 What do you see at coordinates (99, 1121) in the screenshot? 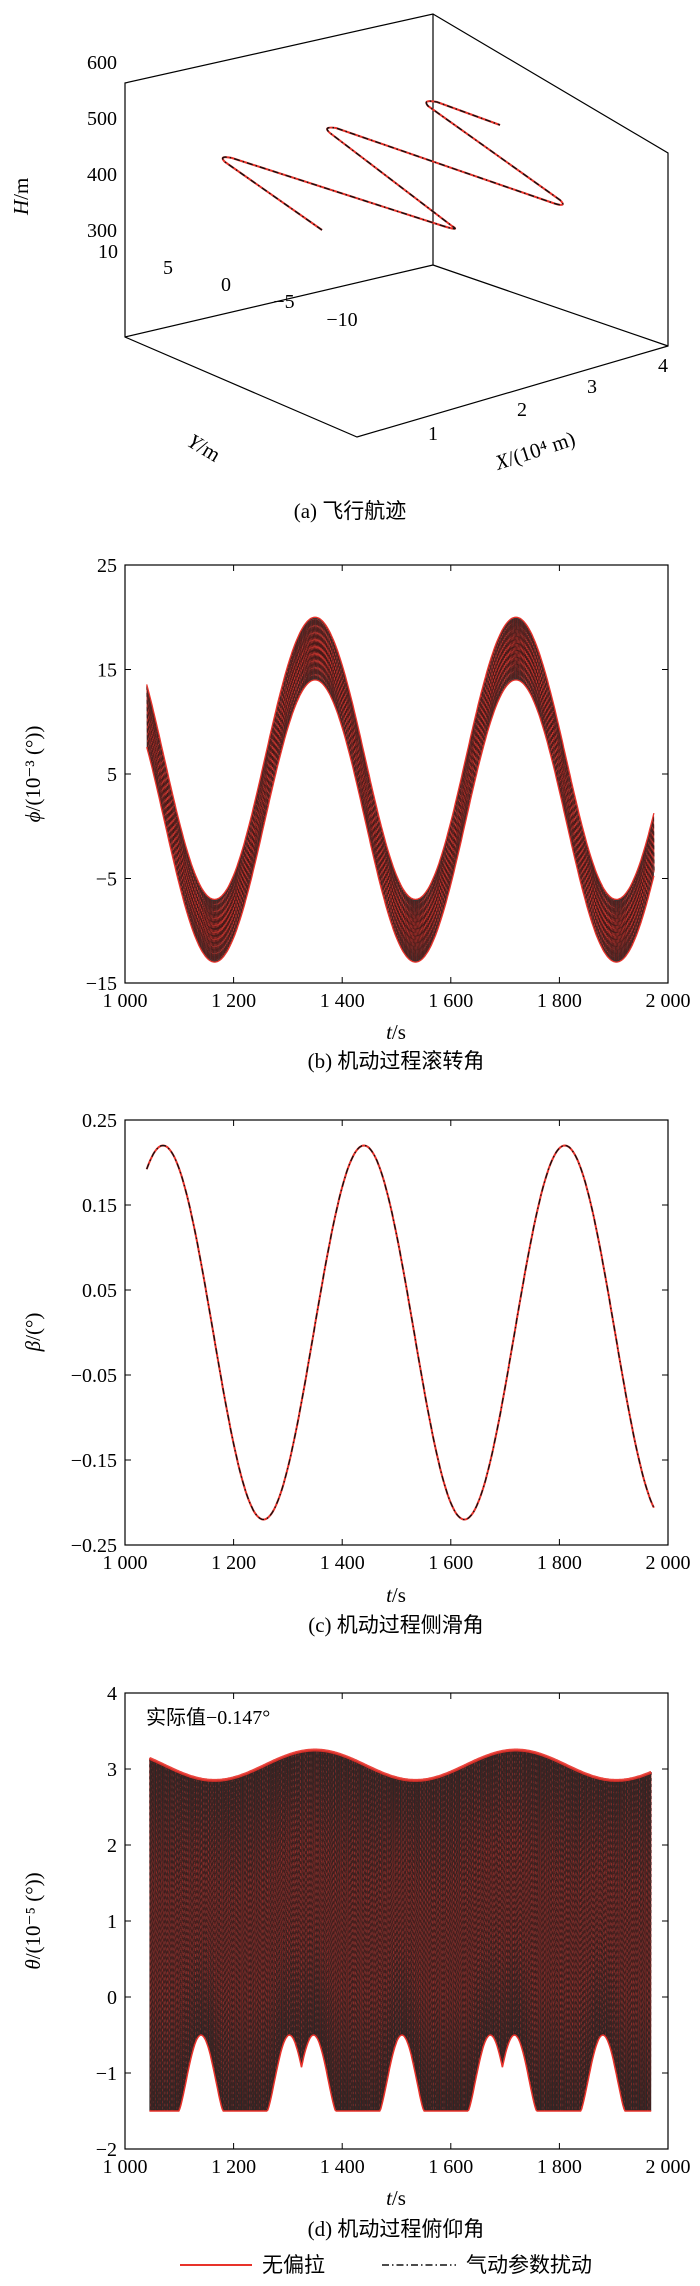
I see `y-tick-label: 0.25` at bounding box center [99, 1121].